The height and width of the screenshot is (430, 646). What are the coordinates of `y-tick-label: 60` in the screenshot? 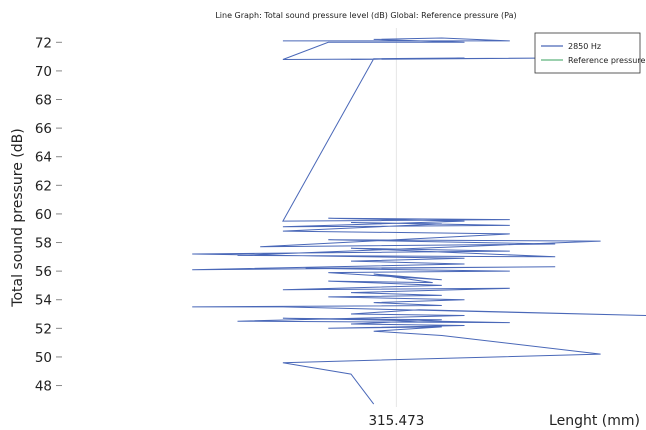 It's located at (43, 215).